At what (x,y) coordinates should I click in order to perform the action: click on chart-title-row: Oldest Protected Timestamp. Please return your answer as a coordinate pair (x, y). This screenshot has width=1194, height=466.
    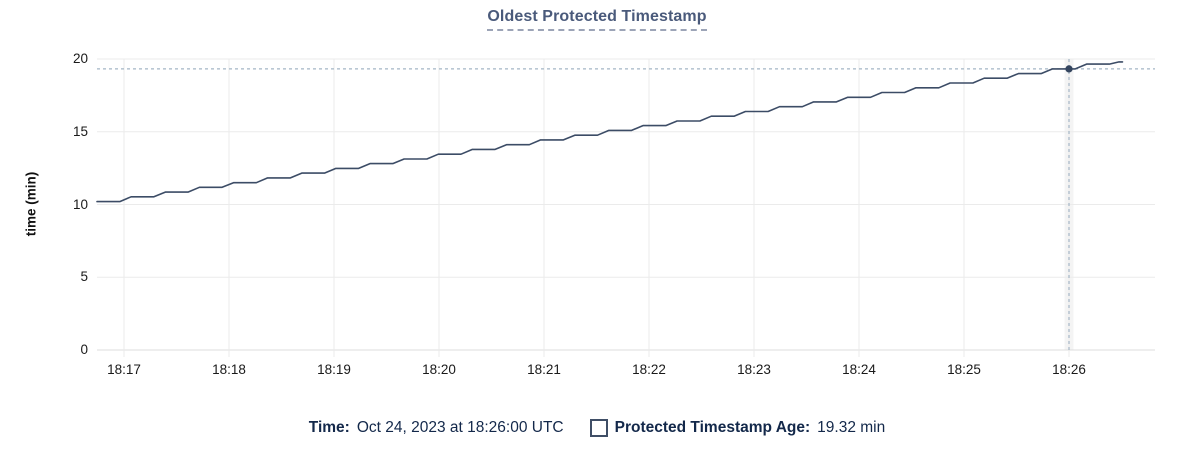
    Looking at the image, I should click on (597, 19).